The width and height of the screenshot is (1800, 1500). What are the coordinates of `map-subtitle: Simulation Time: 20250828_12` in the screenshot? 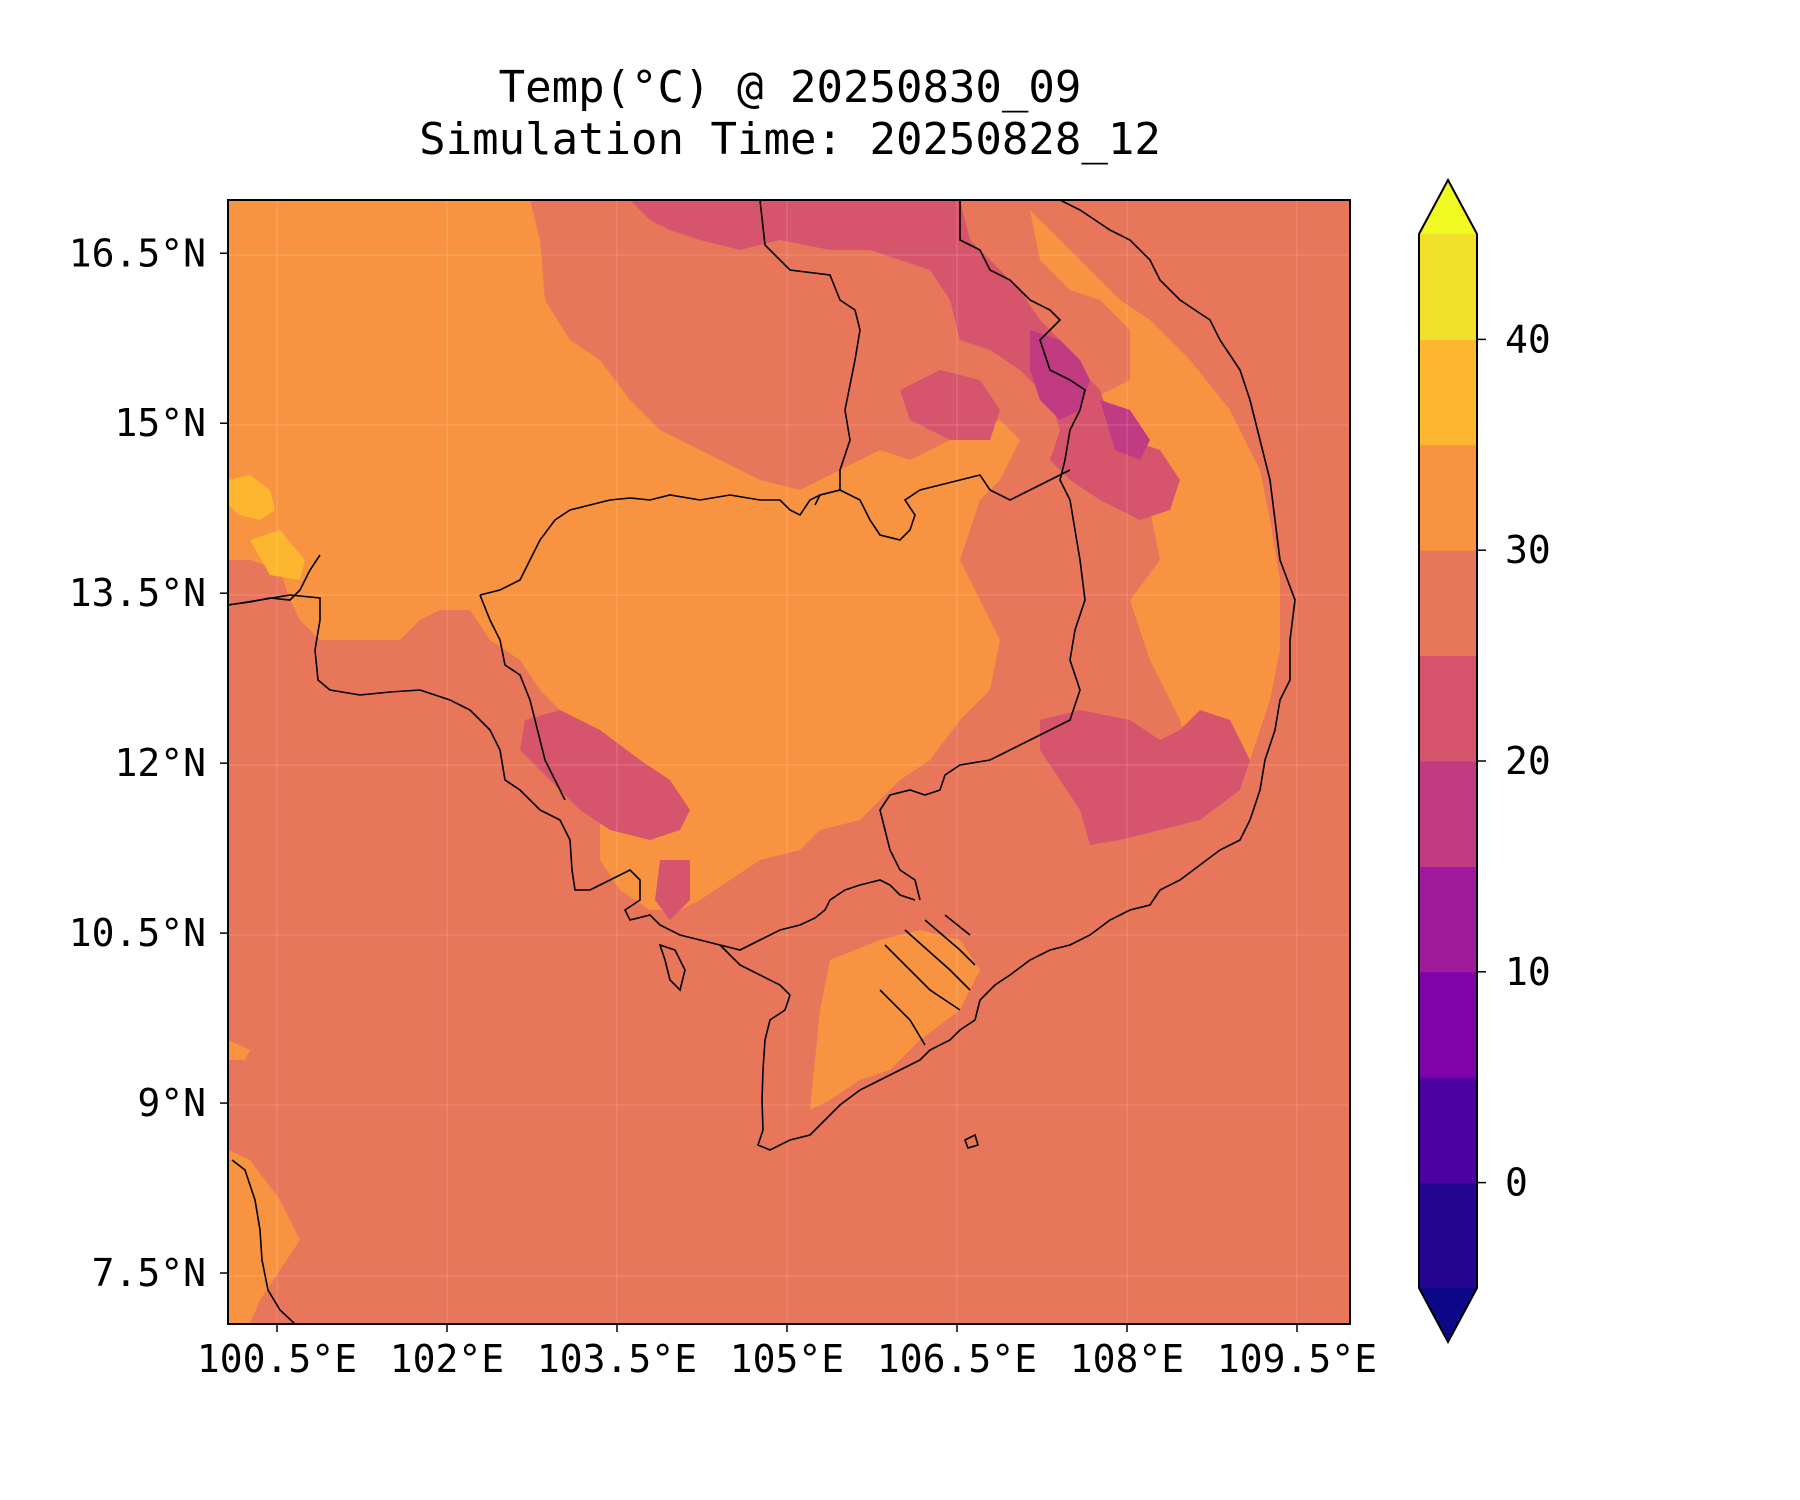 It's located at (790, 139).